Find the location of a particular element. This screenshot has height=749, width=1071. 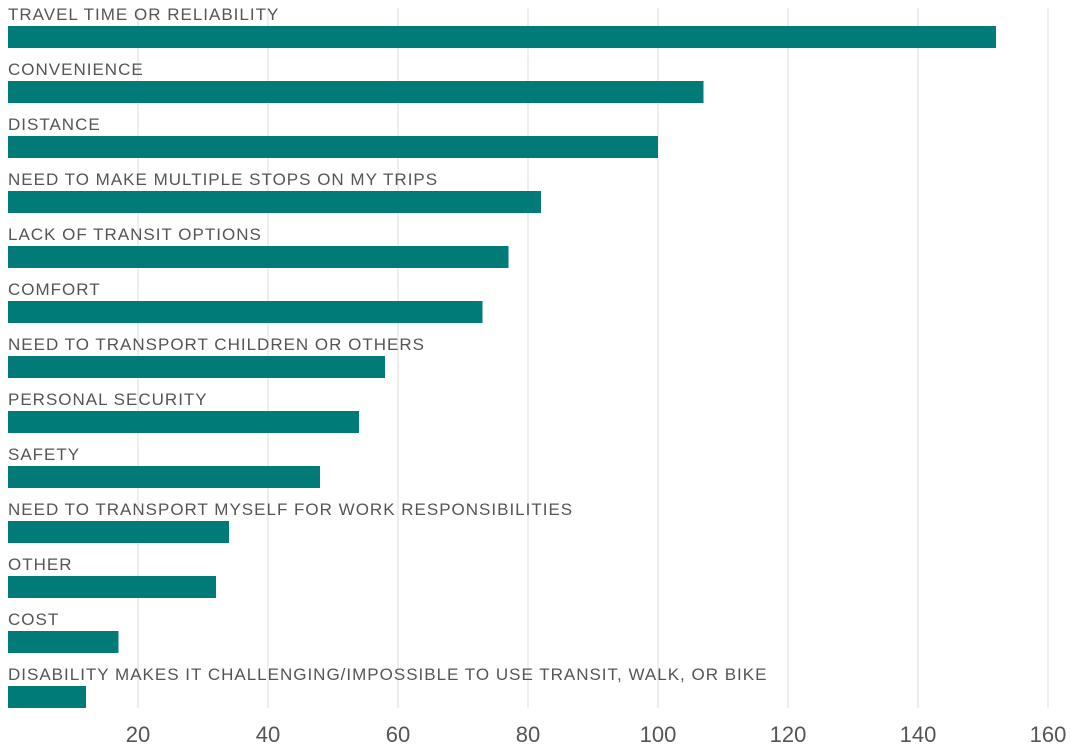

x-tick-label: 40 is located at coordinates (268, 734).